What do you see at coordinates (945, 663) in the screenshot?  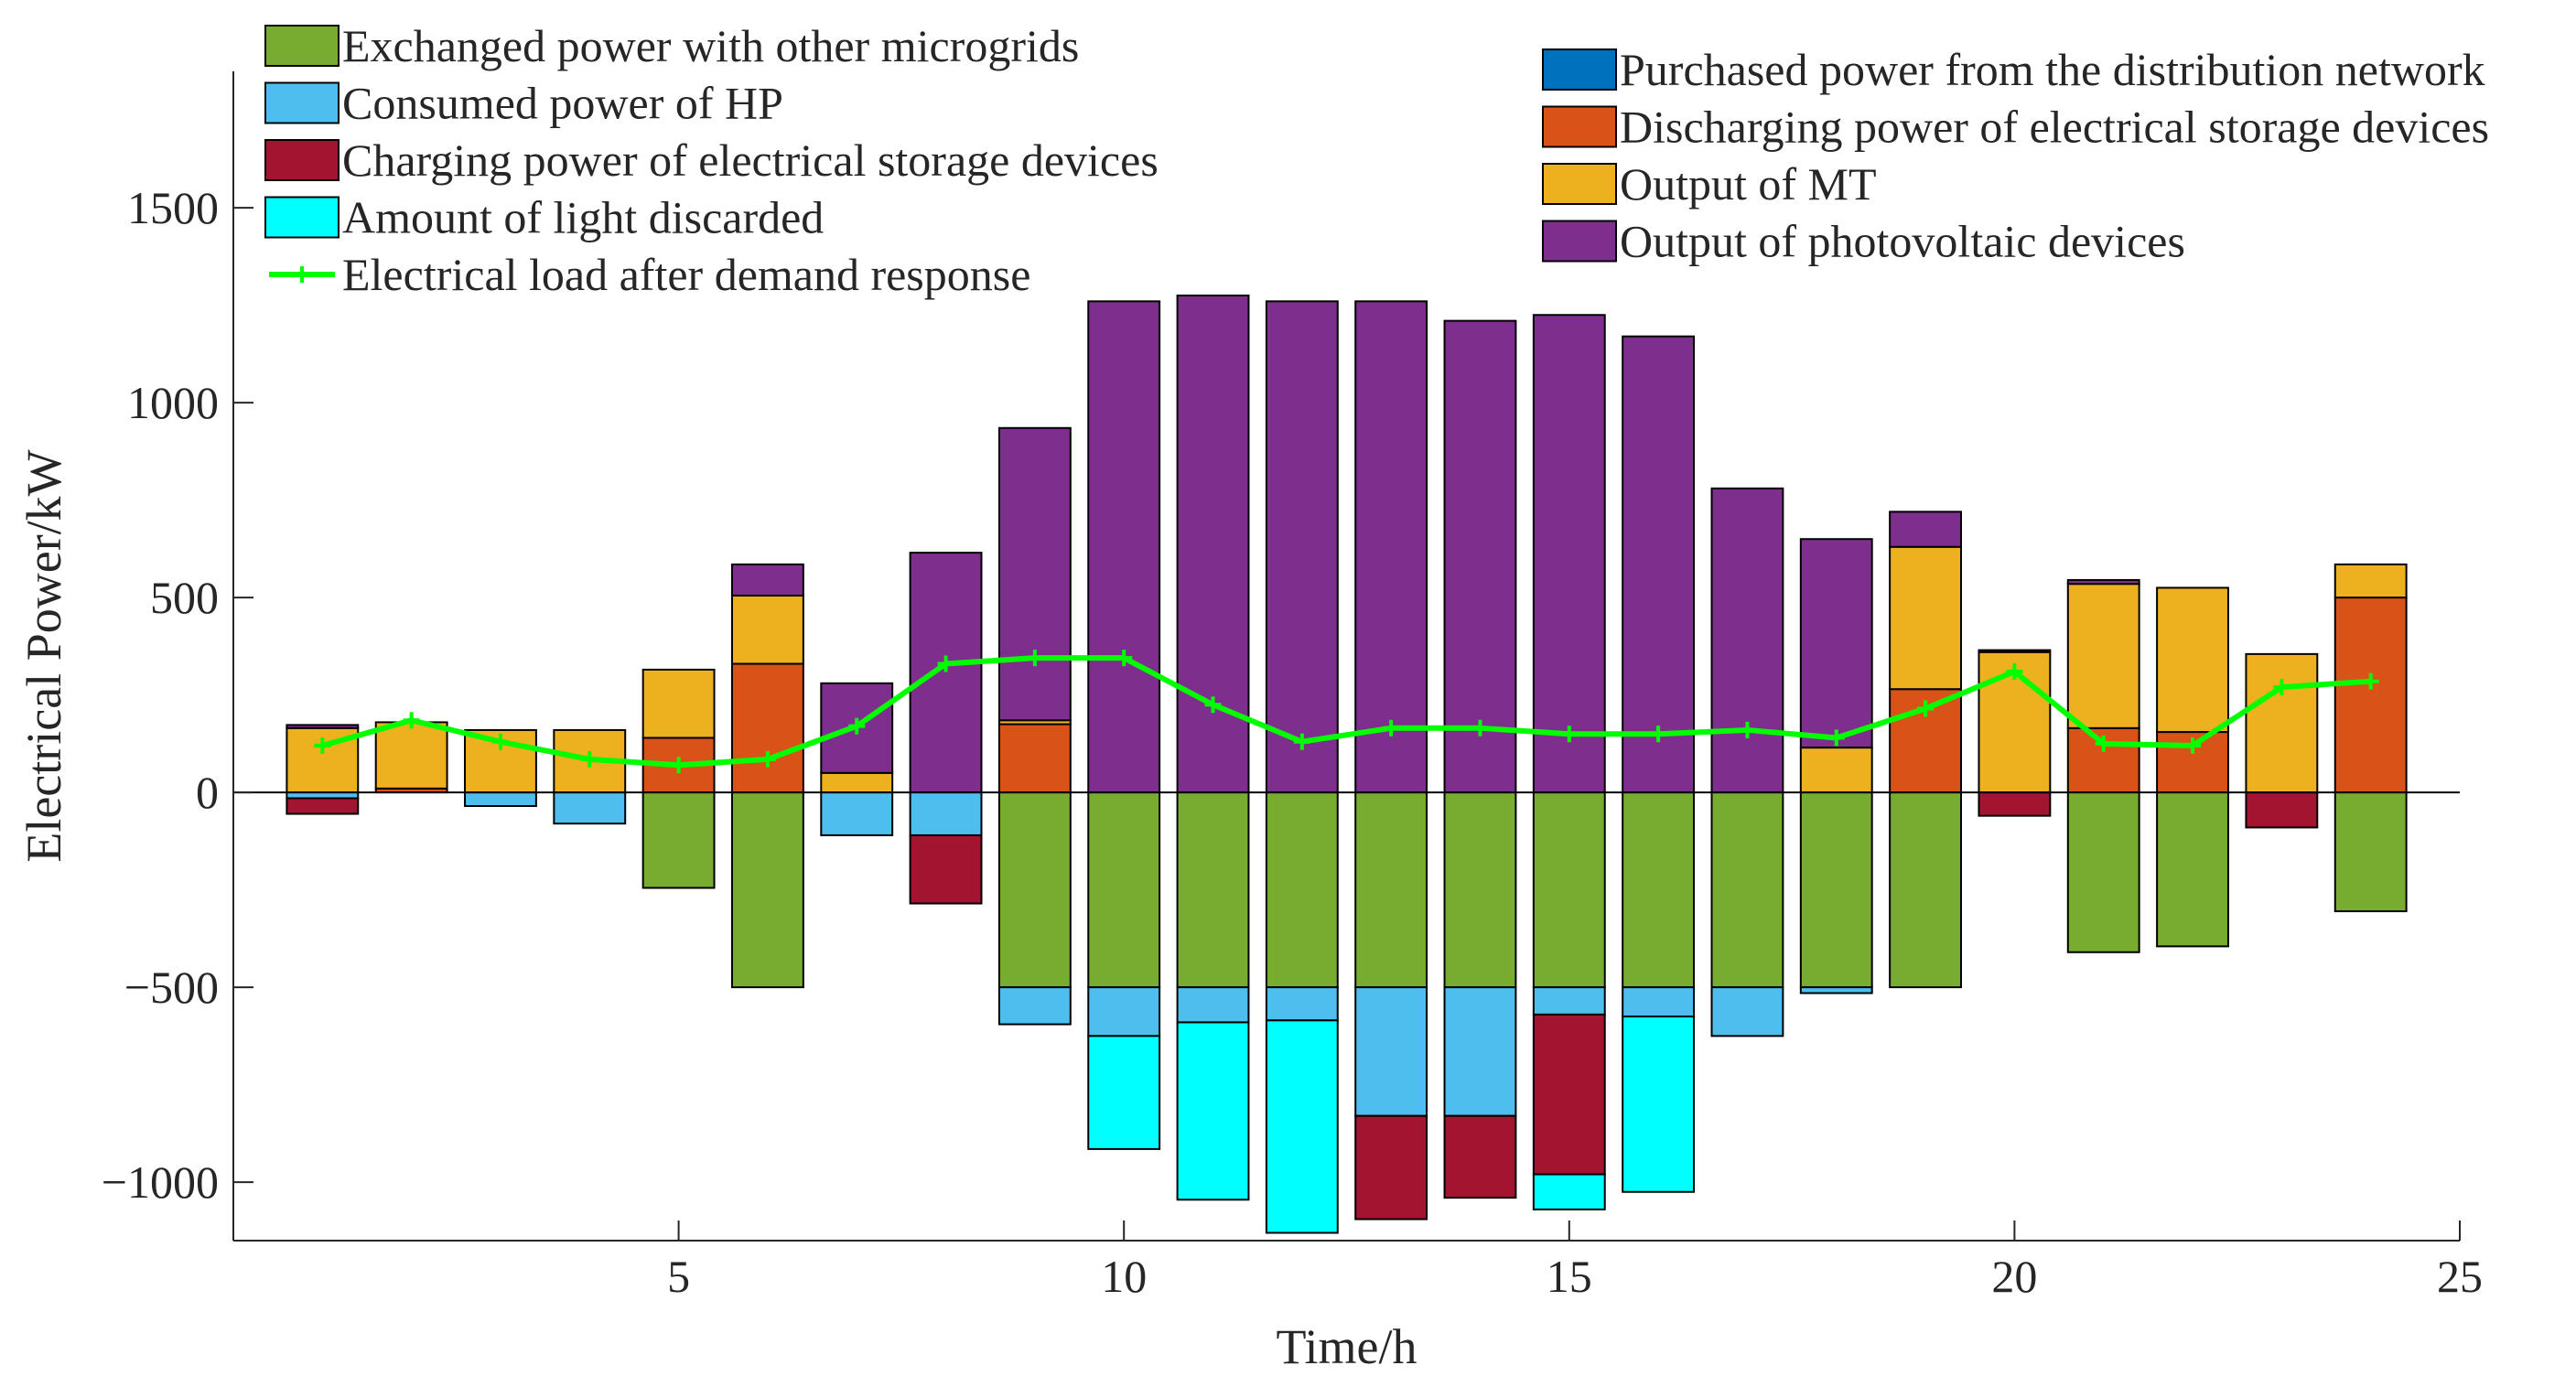 I see `electrical-load-point-h8` at bounding box center [945, 663].